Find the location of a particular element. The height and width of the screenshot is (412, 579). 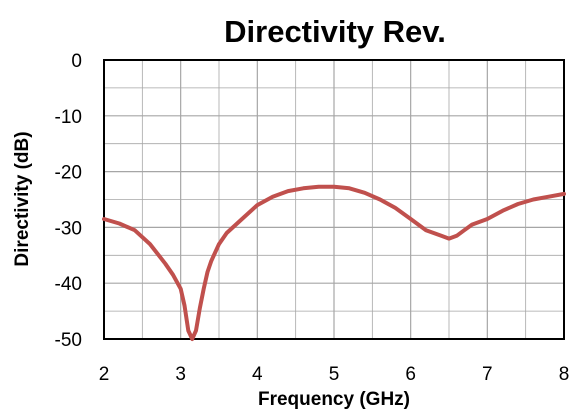

x-tick-label: 5 is located at coordinates (334, 374).